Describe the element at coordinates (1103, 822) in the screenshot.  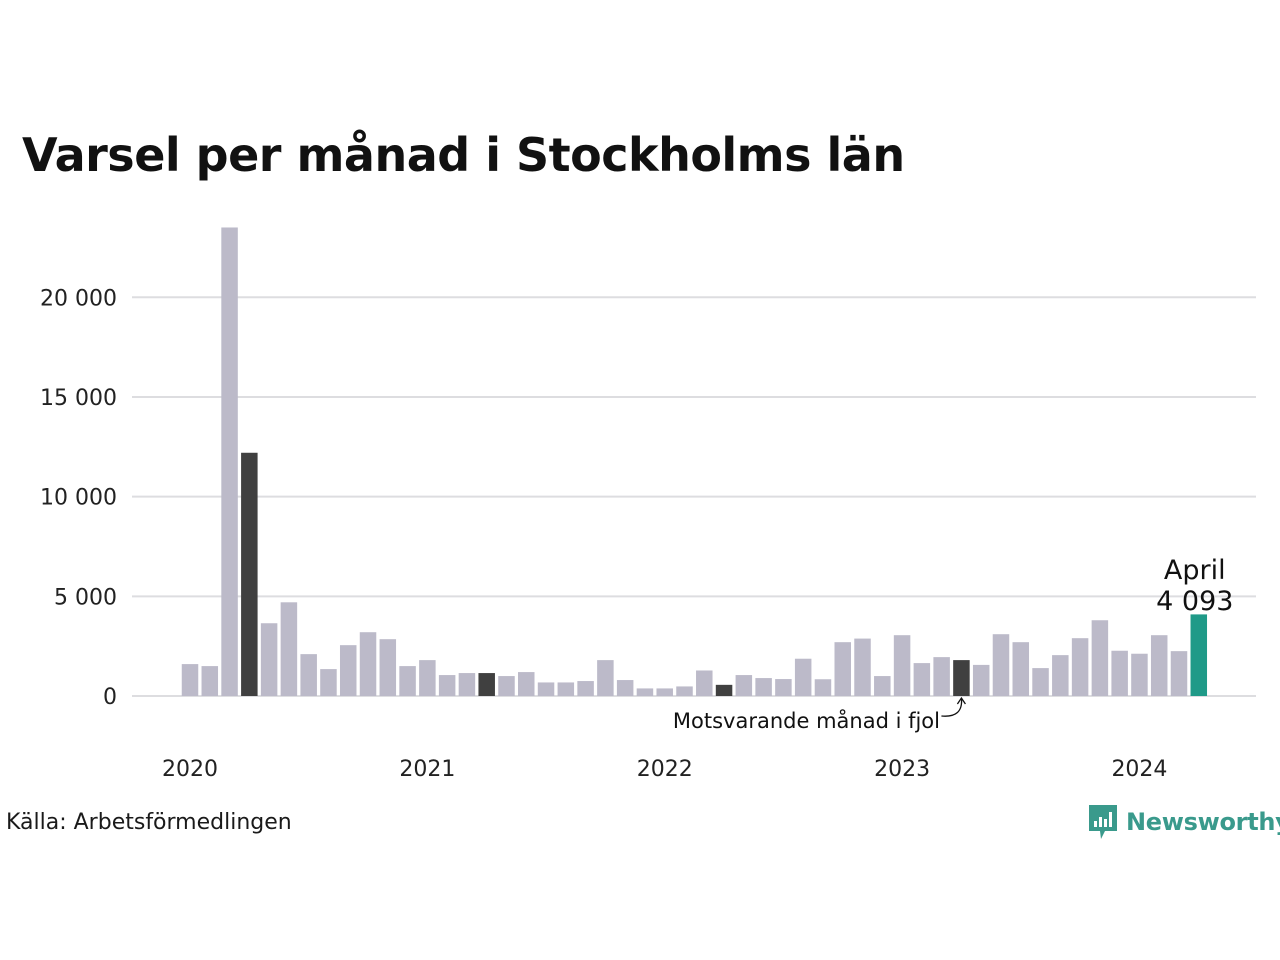
I see `newsworthy-logo-icon` at that location.